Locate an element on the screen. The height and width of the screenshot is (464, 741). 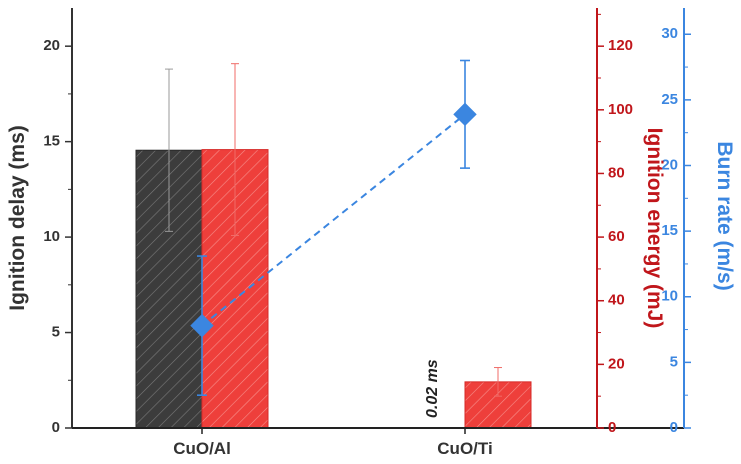
right2-tick-label: 25 is located at coordinates (669, 99).